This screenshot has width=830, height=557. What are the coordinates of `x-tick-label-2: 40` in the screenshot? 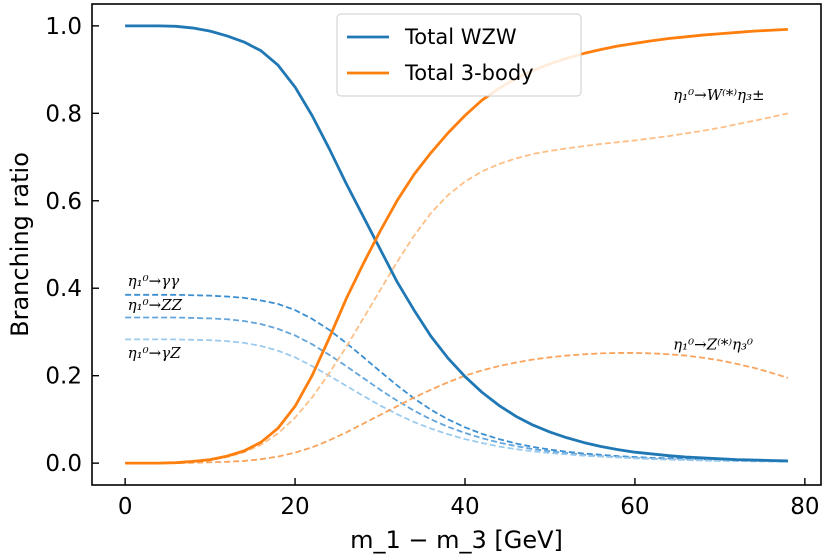 It's located at (464, 507).